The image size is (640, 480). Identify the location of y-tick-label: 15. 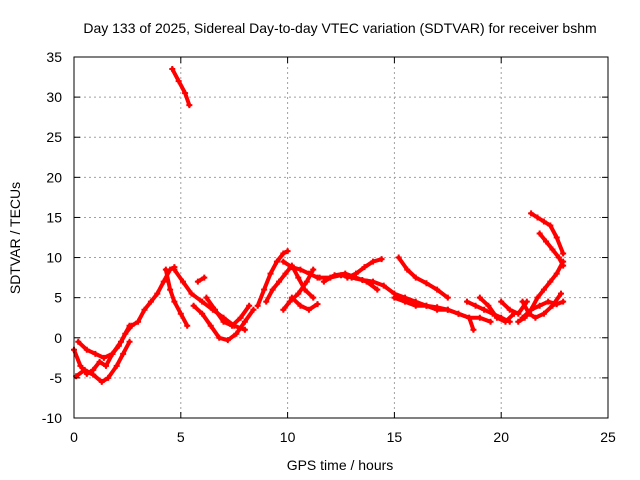
(54, 217).